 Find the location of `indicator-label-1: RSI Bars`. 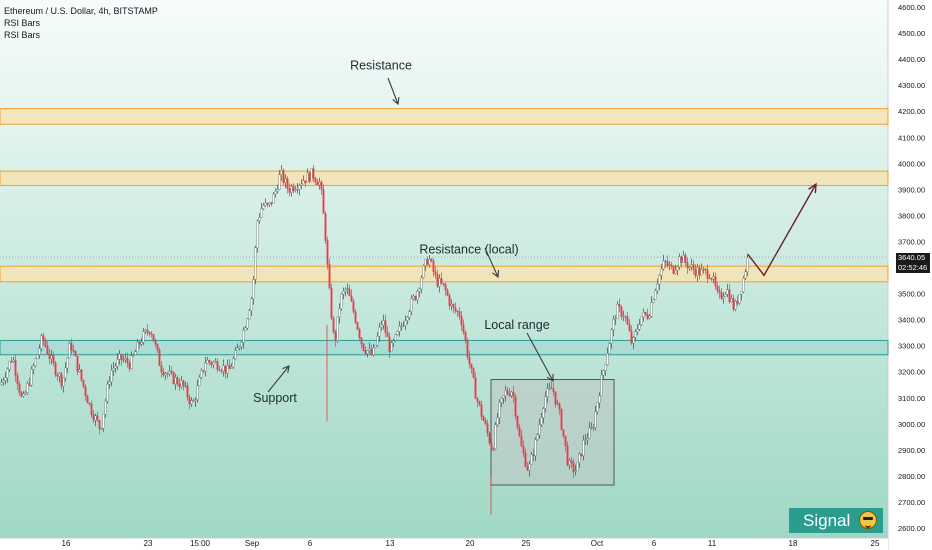

indicator-label-1: RSI Bars is located at coordinates (22, 23).